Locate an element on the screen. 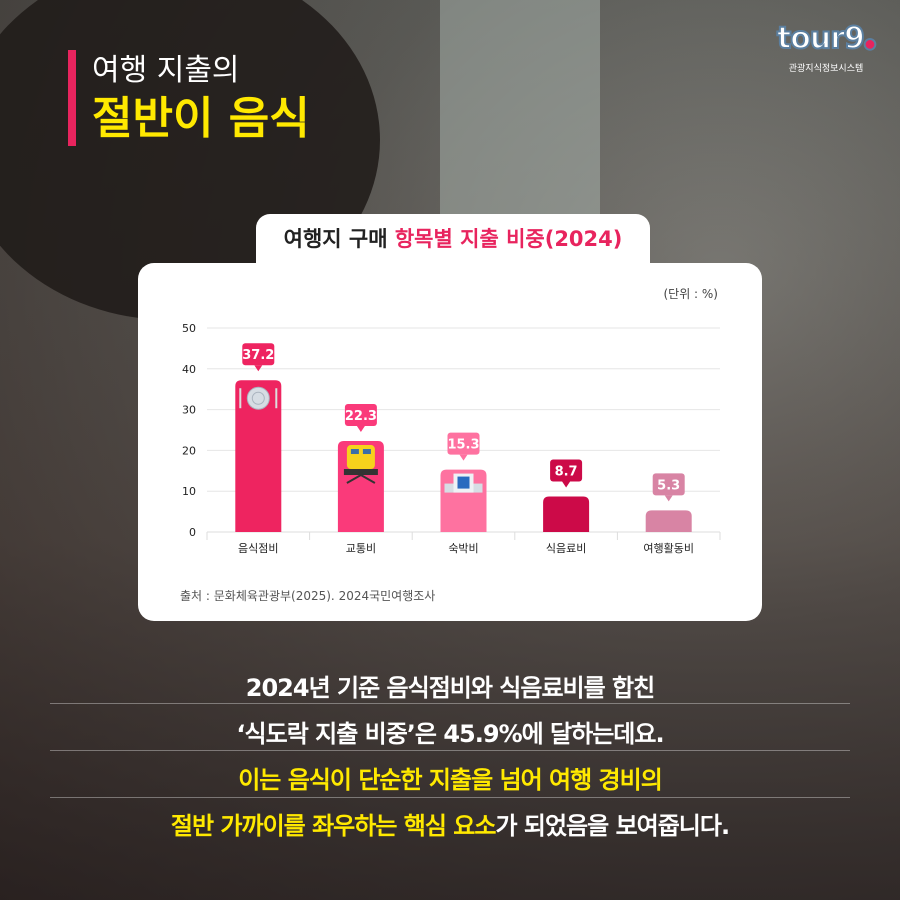 The height and width of the screenshot is (900, 900). headline: 여행 지출의 절반이 음식 is located at coordinates (189, 98).